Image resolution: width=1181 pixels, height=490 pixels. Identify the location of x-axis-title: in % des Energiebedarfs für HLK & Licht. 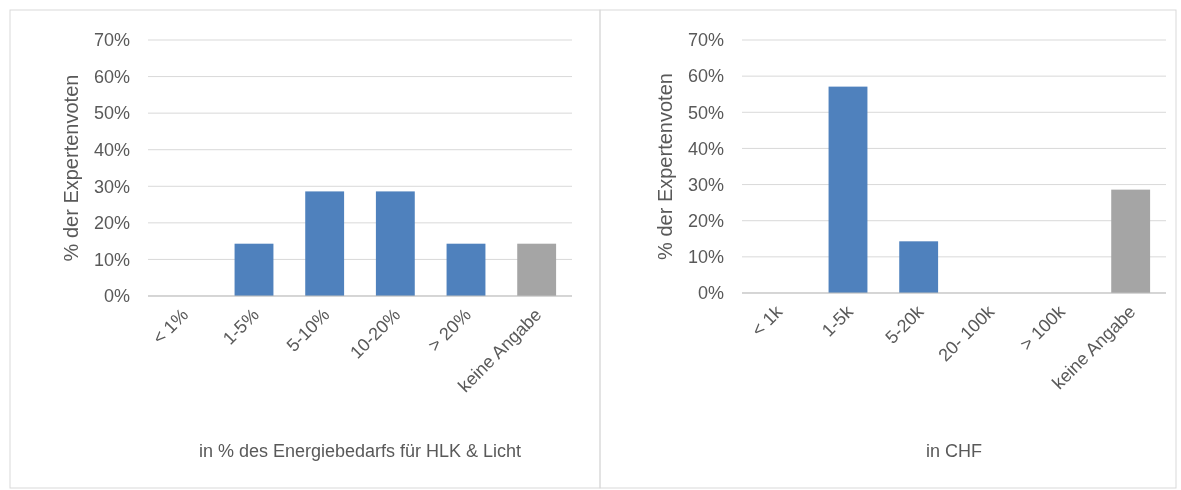
(360, 451).